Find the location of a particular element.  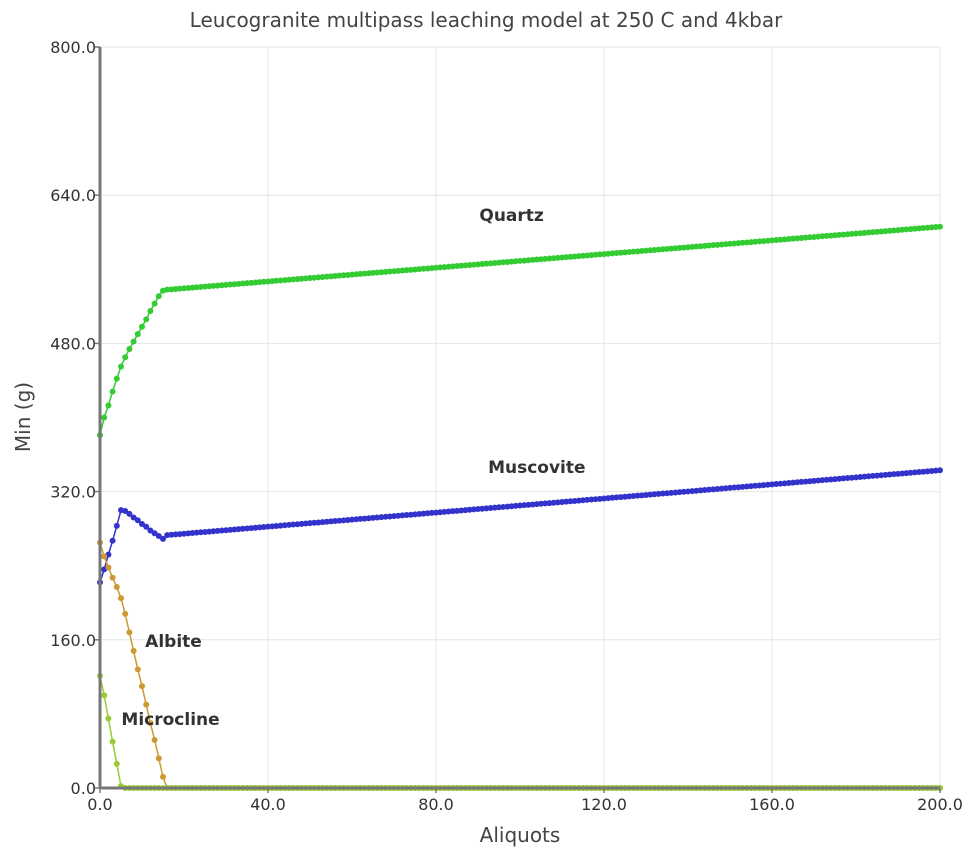

x-tick-label: 200.0 is located at coordinates (940, 804).